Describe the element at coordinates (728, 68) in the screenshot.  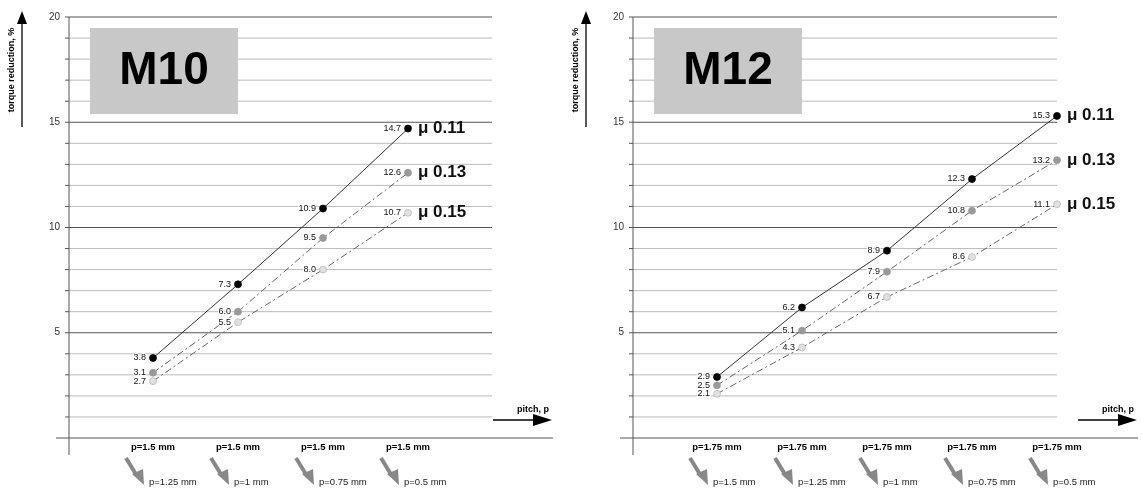
I see `text: M12` at that location.